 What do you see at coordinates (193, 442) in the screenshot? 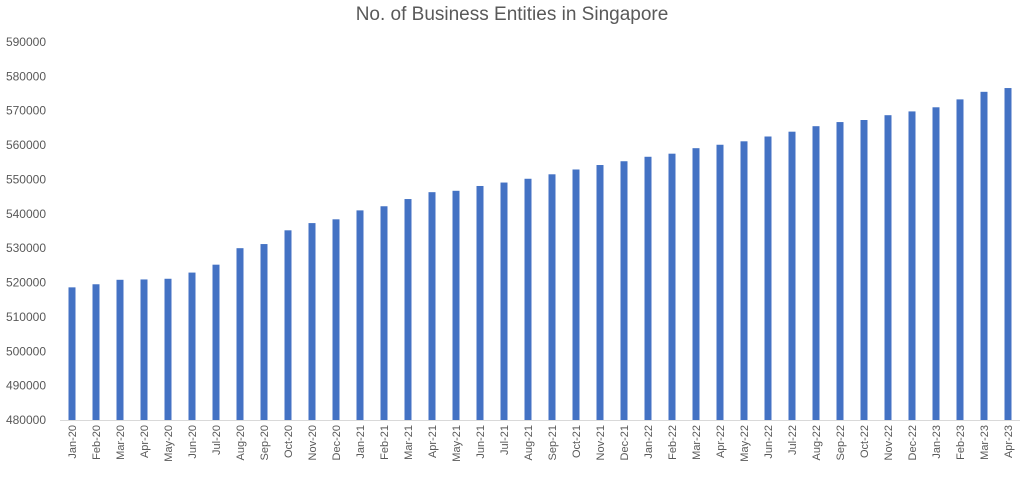
I see `x-tick-label: Jun-20` at bounding box center [193, 442].